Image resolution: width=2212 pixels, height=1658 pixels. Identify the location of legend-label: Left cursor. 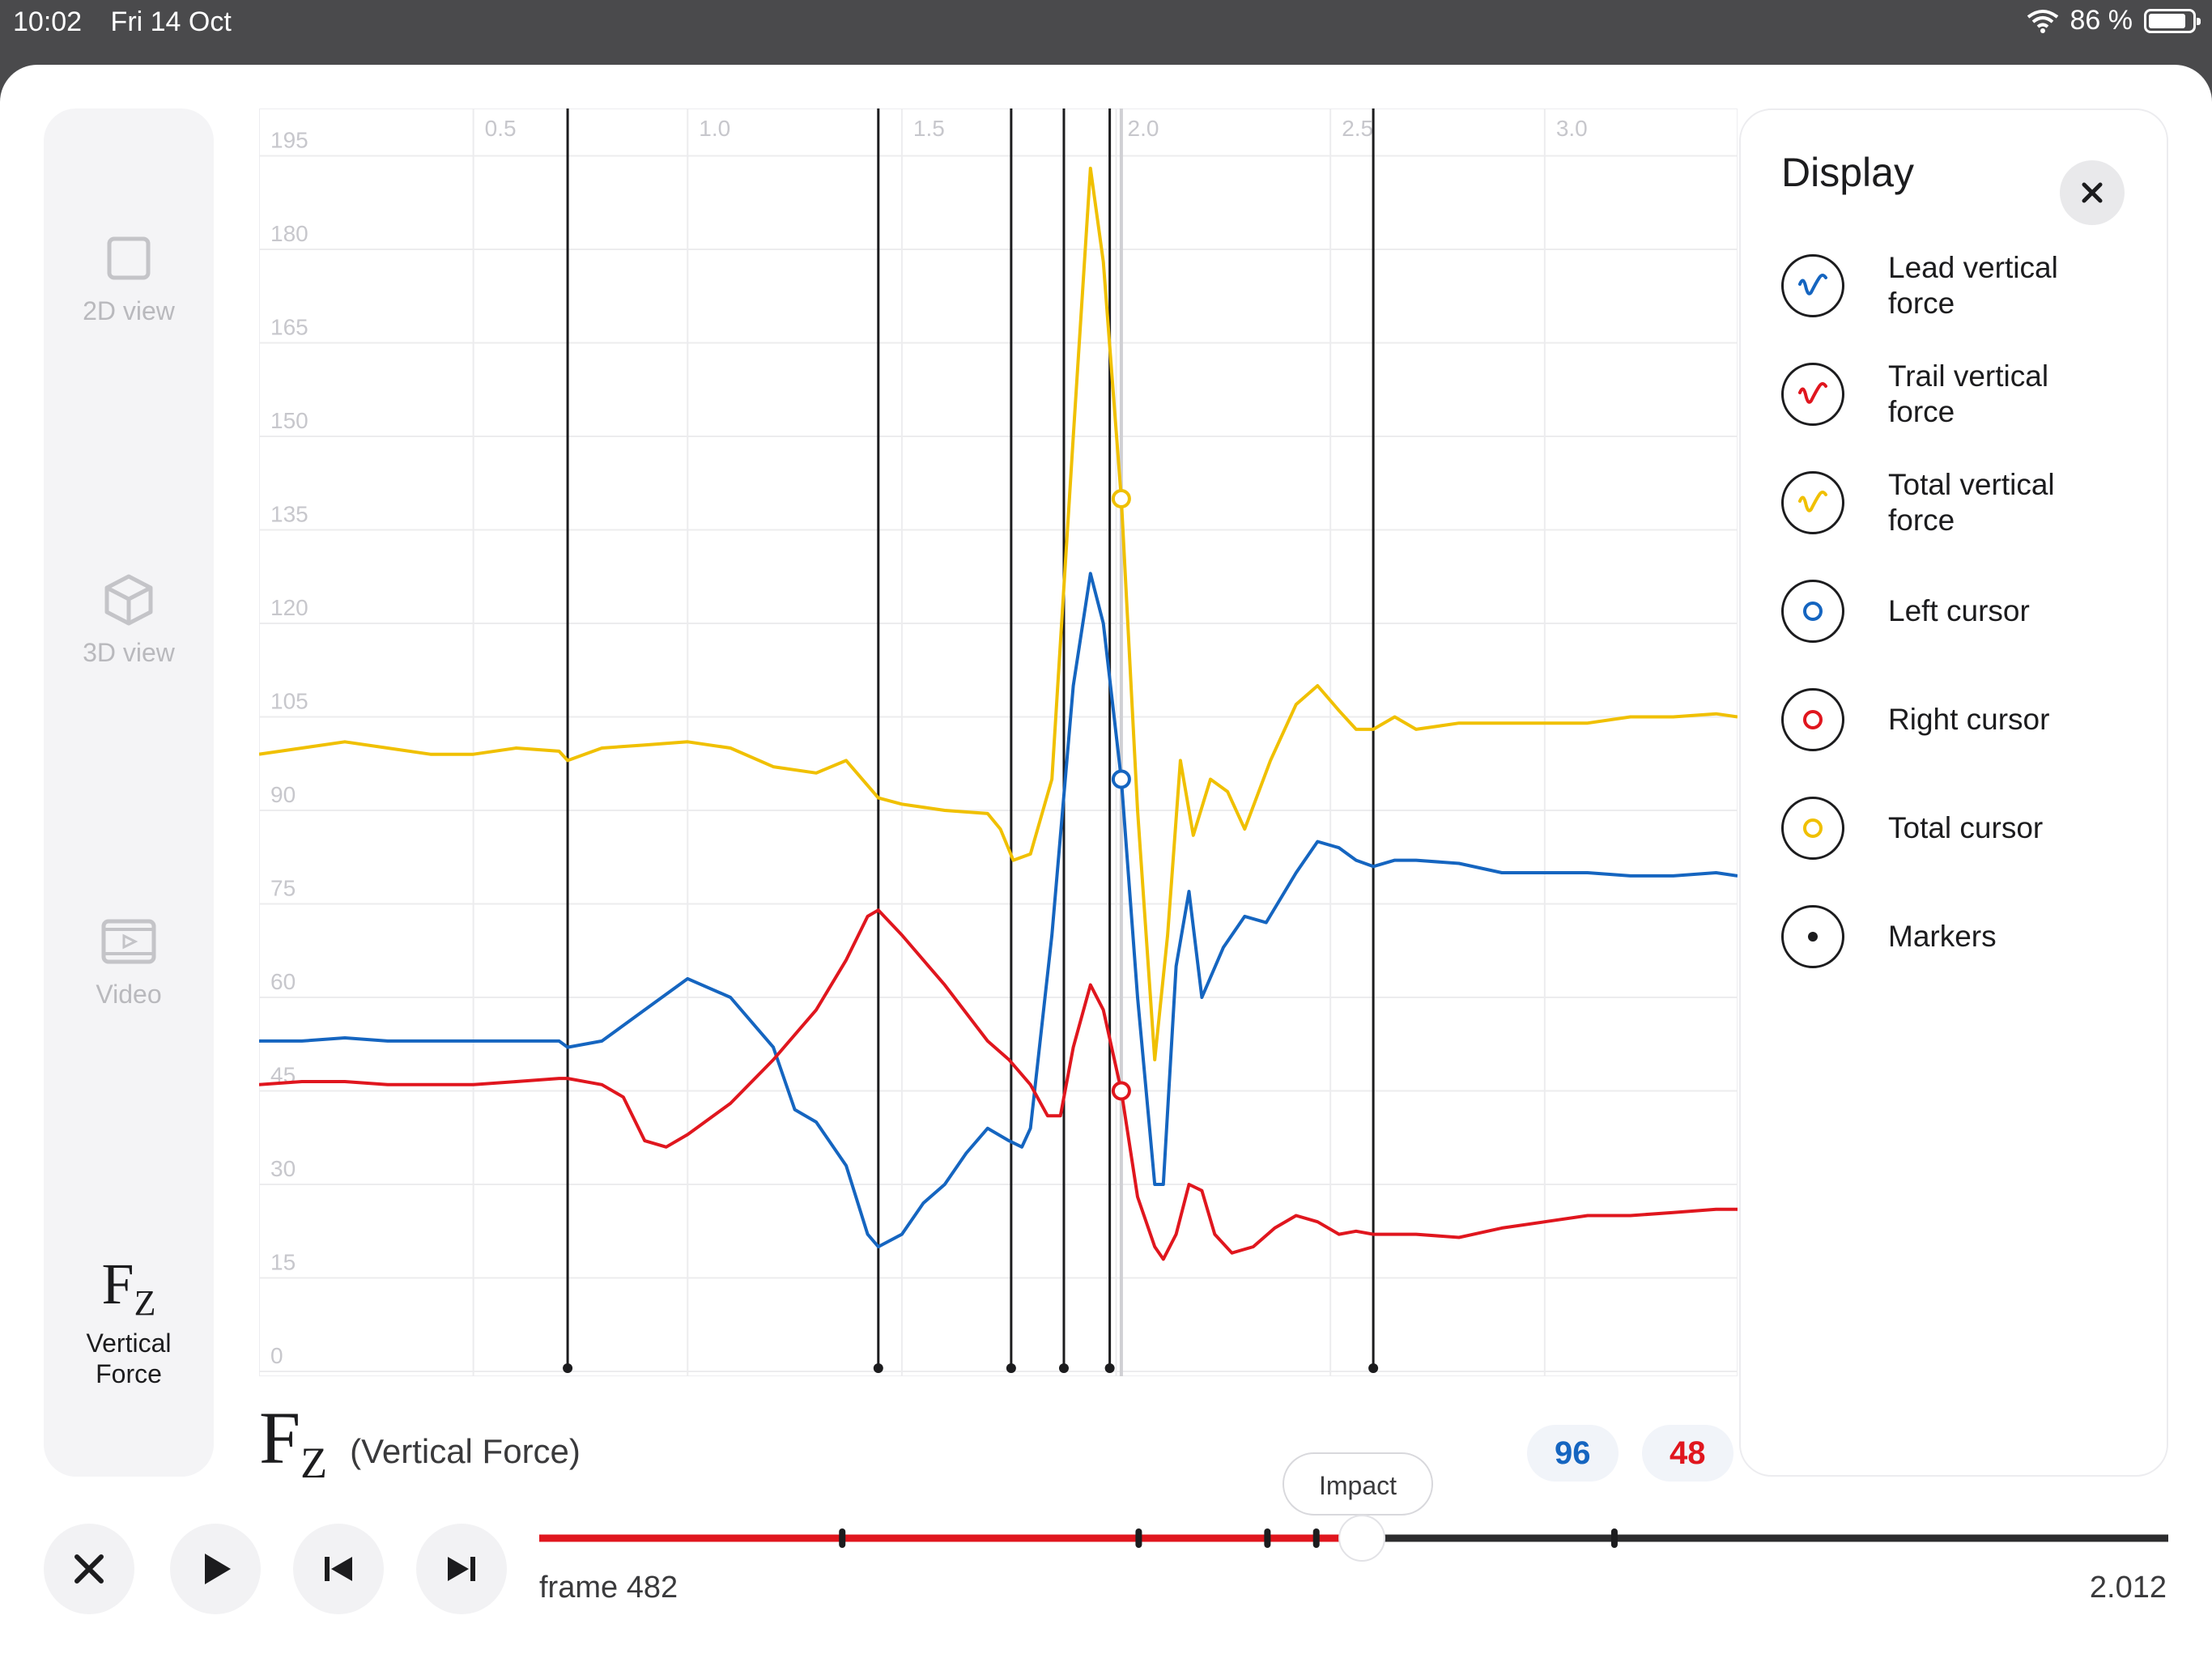
(1959, 611).